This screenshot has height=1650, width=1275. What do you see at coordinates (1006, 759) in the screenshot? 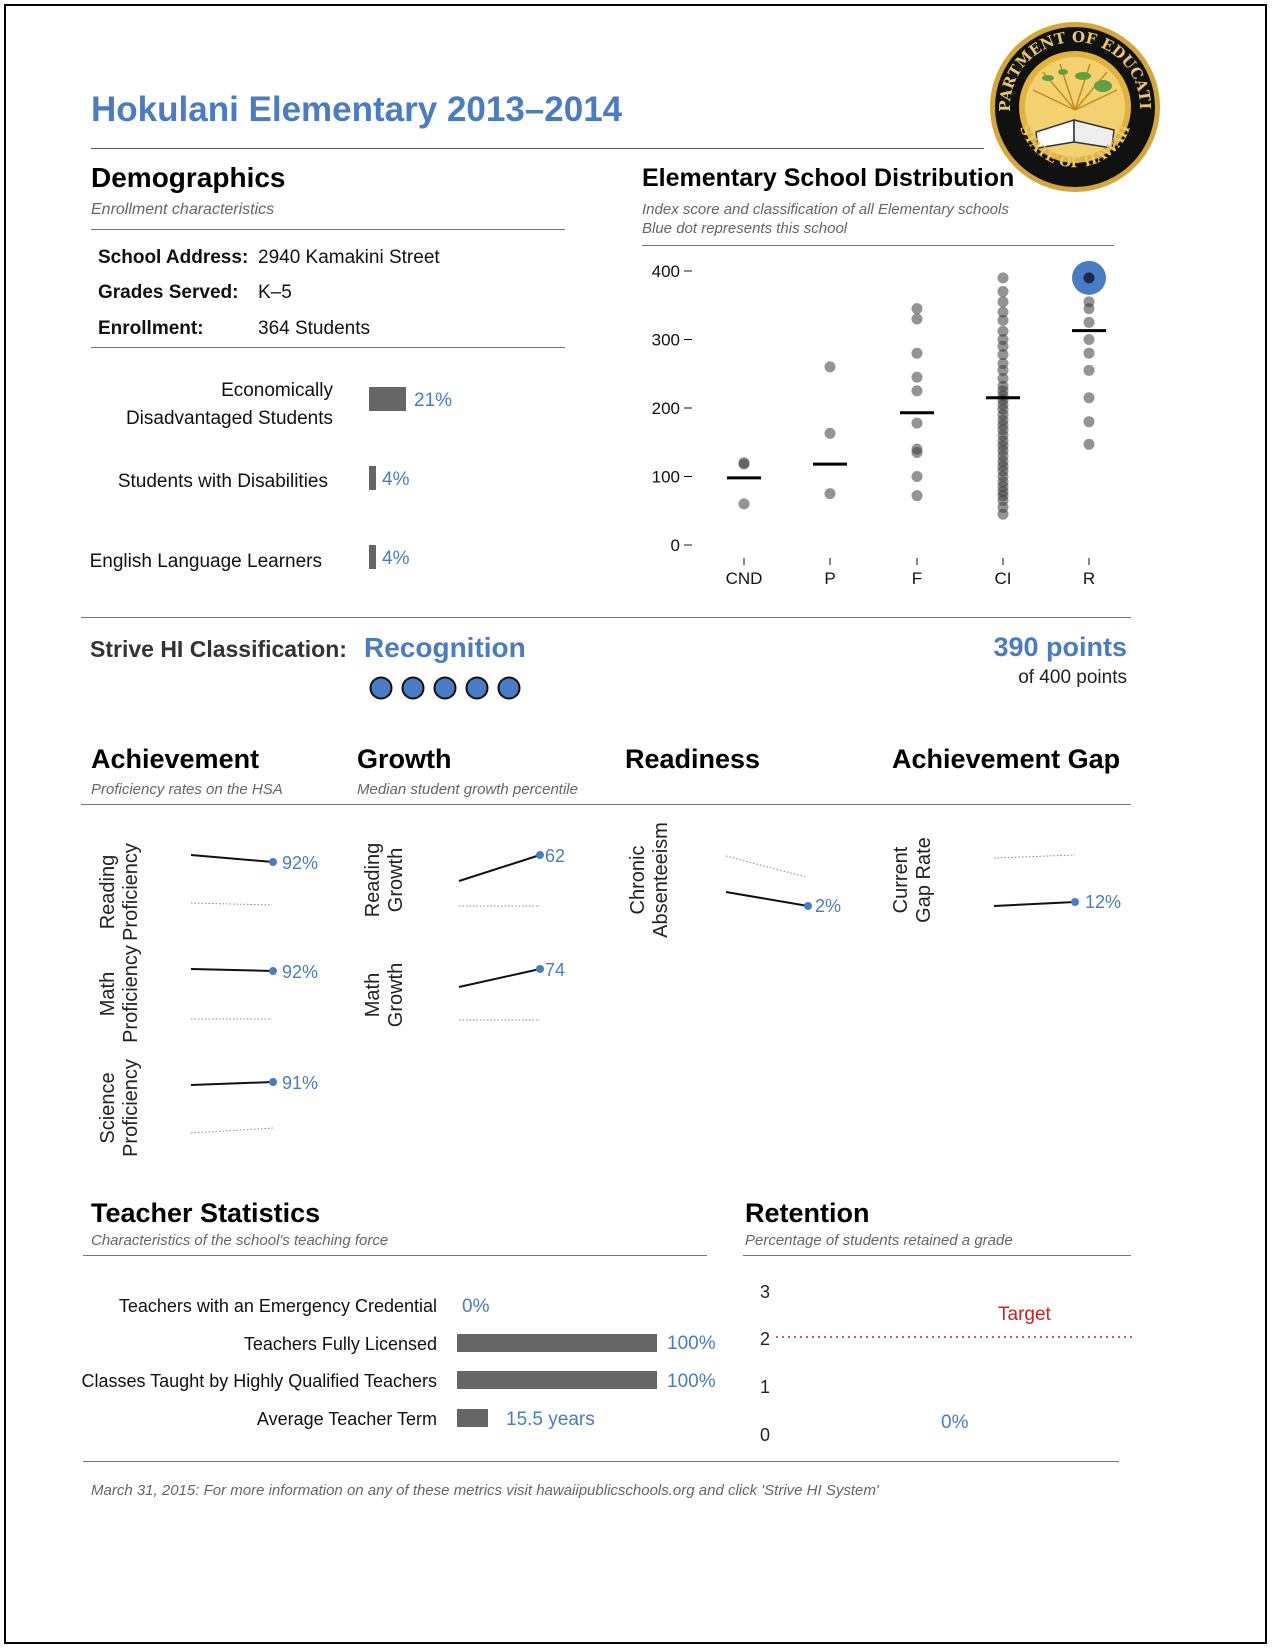
I see `achievement-gap-heading: Achievement Gap` at bounding box center [1006, 759].